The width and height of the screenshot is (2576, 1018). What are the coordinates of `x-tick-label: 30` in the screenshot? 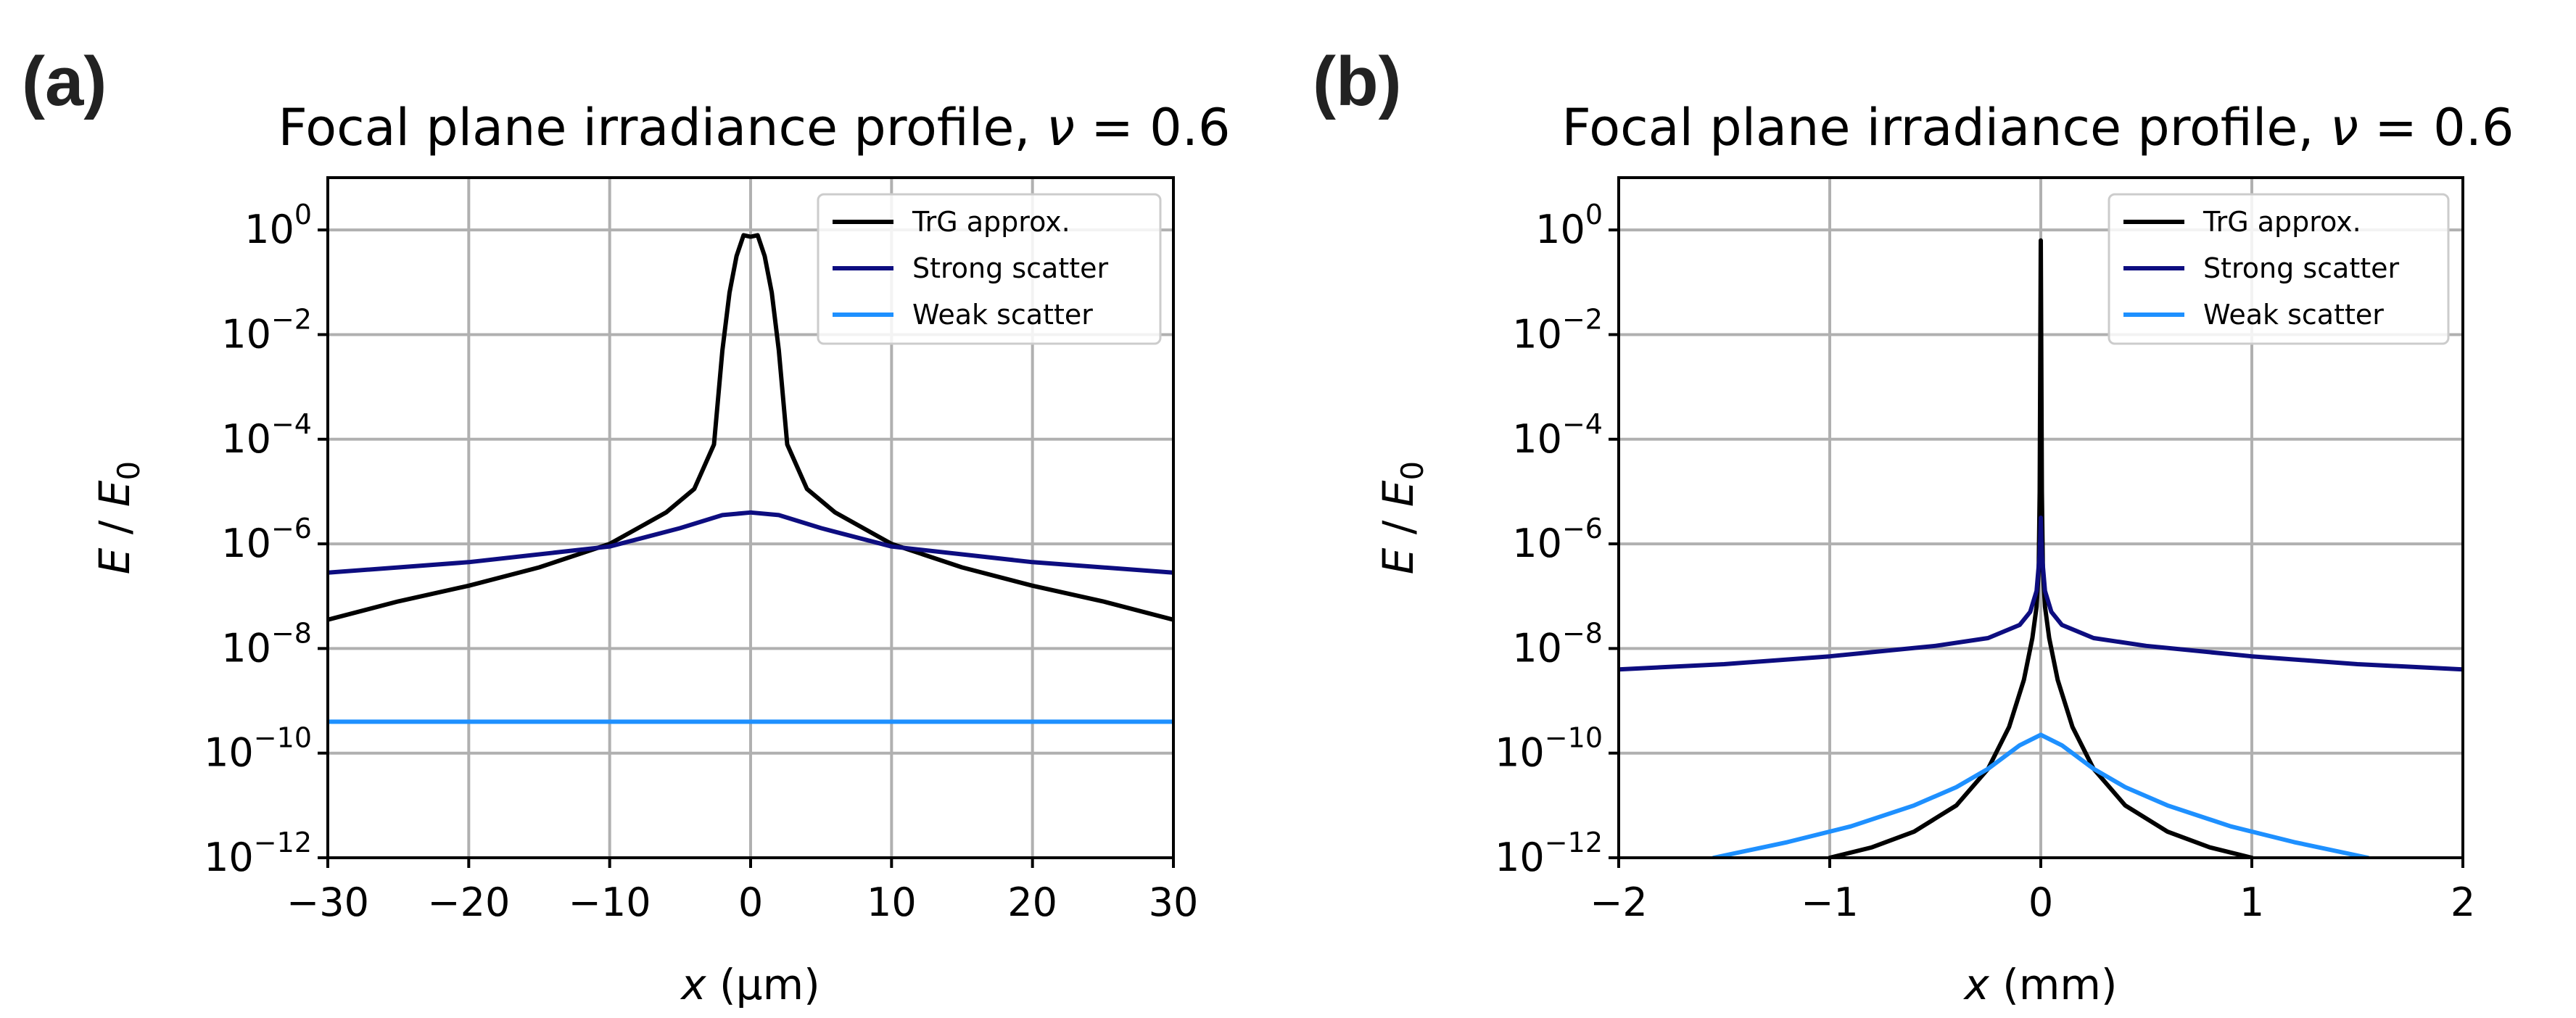 It's located at (1174, 902).